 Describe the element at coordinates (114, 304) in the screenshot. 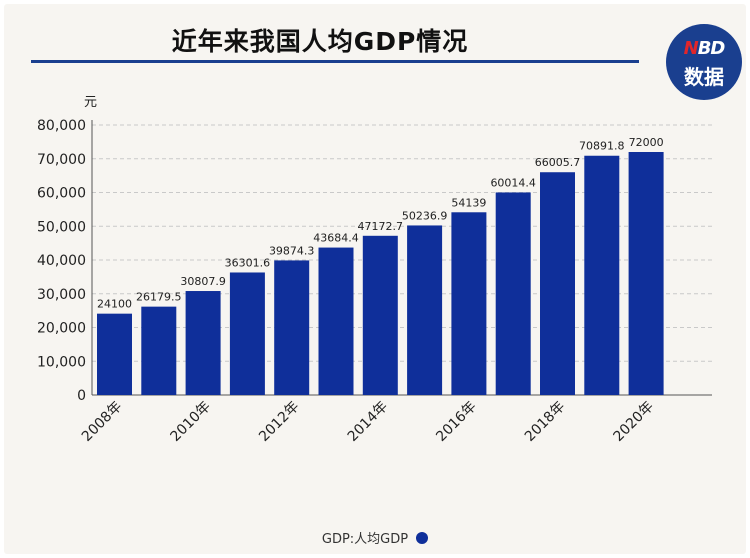

I see `data-label: 24100` at that location.